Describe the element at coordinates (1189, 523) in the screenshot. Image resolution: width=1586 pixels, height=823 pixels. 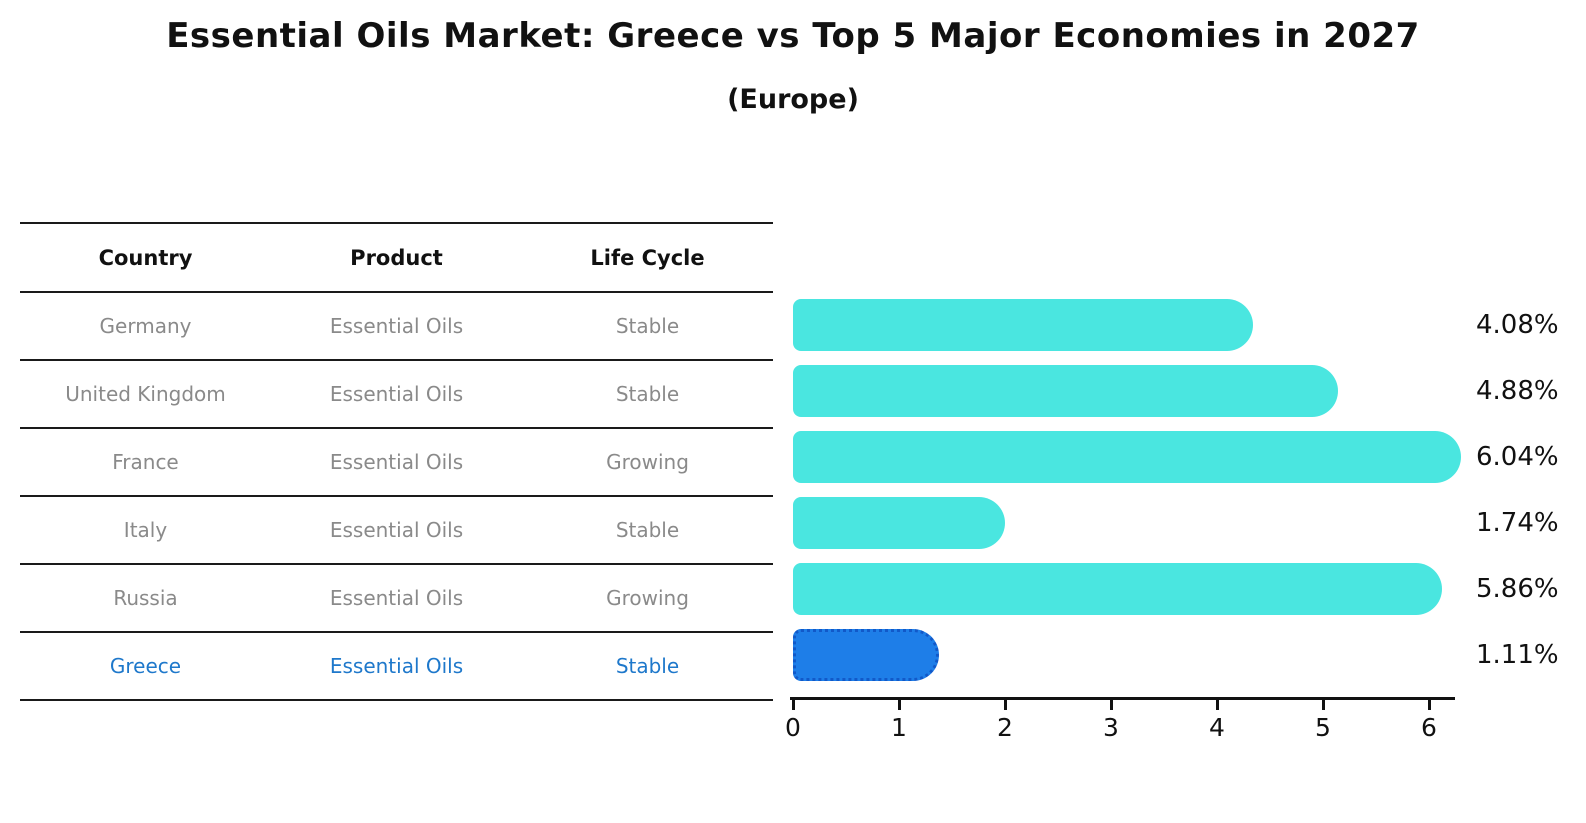
I see `bar-row: 1.74%` at that location.